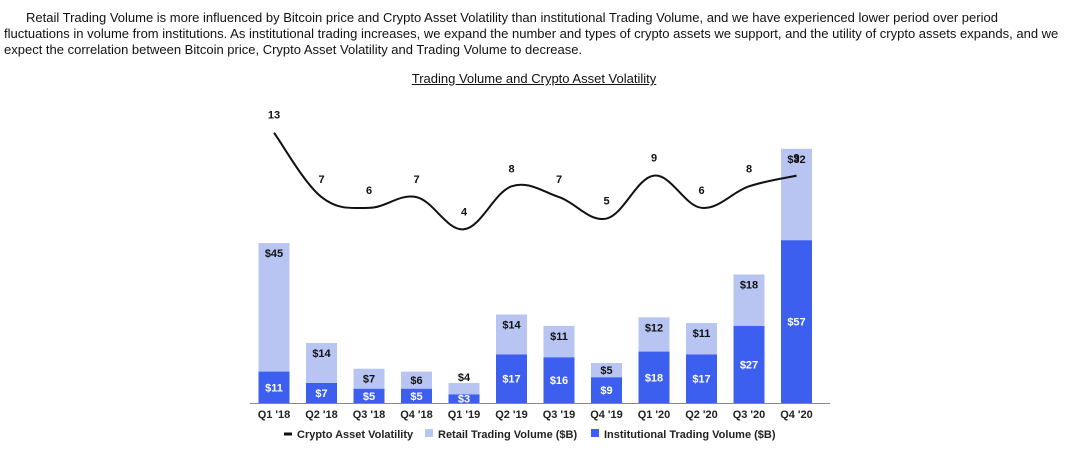 Image resolution: width=1068 pixels, height=470 pixels. I want to click on institutional-value-label: $16, so click(559, 381).